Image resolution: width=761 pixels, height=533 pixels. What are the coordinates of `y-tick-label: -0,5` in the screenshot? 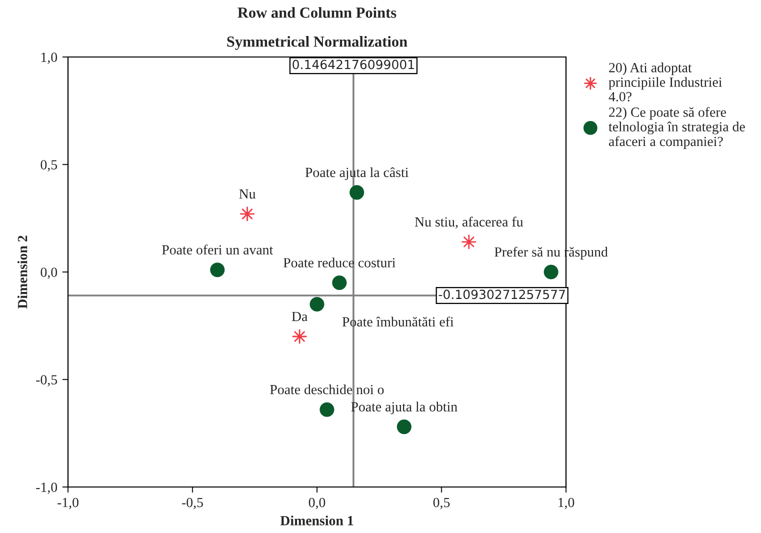 It's located at (47, 380).